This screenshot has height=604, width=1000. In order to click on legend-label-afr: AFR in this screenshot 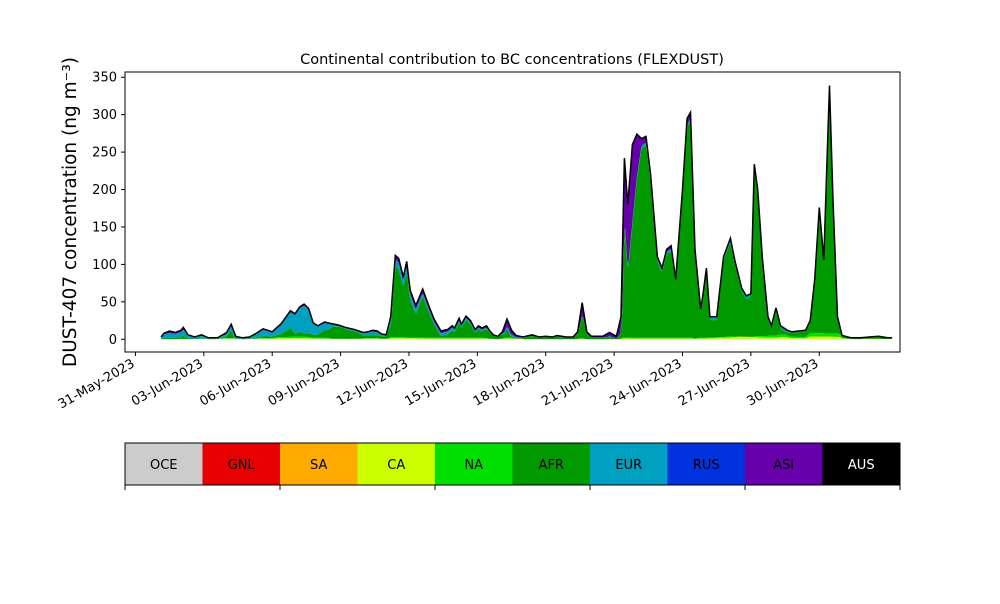, I will do `click(551, 465)`.